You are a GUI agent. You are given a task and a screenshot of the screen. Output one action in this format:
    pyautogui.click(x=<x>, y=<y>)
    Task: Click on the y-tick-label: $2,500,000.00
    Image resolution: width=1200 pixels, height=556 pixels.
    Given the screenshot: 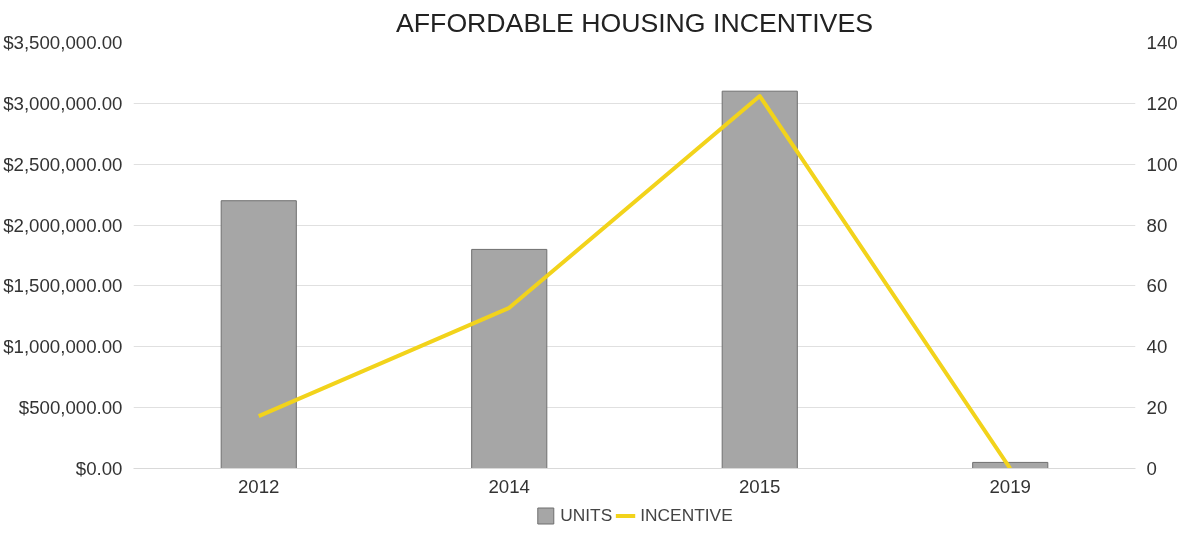 What is the action you would take?
    pyautogui.click(x=63, y=164)
    